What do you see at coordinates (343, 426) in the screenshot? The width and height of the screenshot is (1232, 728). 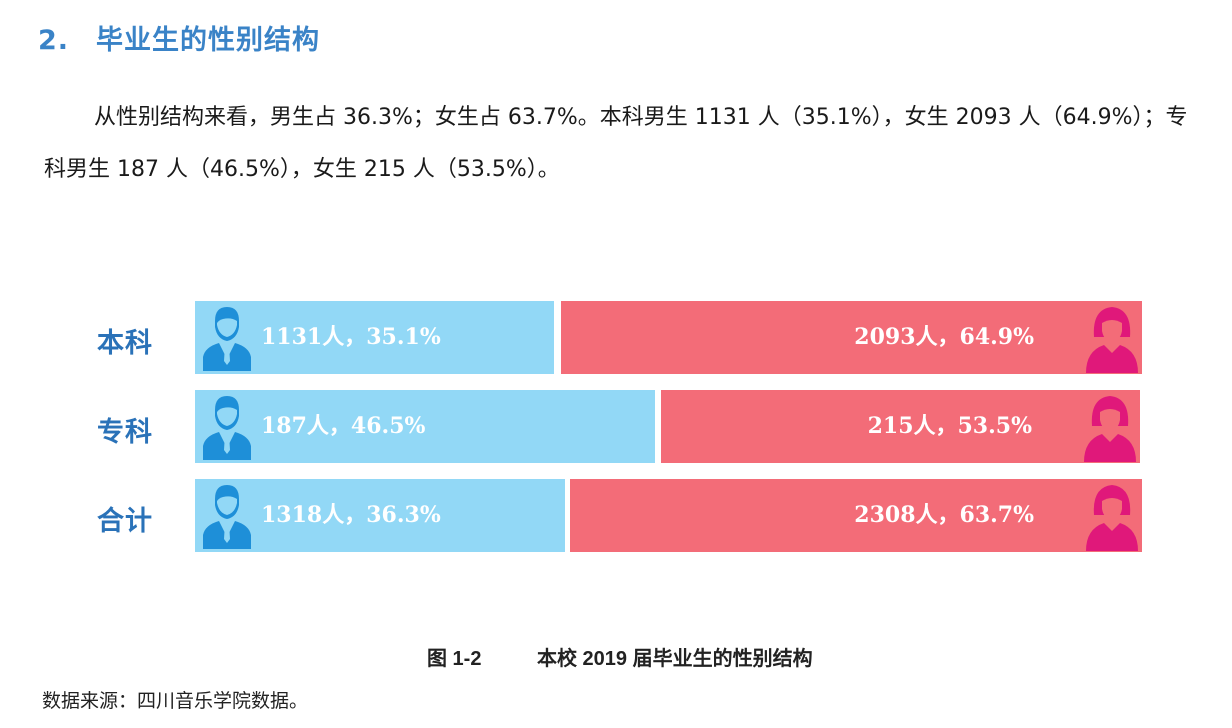 I see `male-bar-text: 187人，46.5%` at bounding box center [343, 426].